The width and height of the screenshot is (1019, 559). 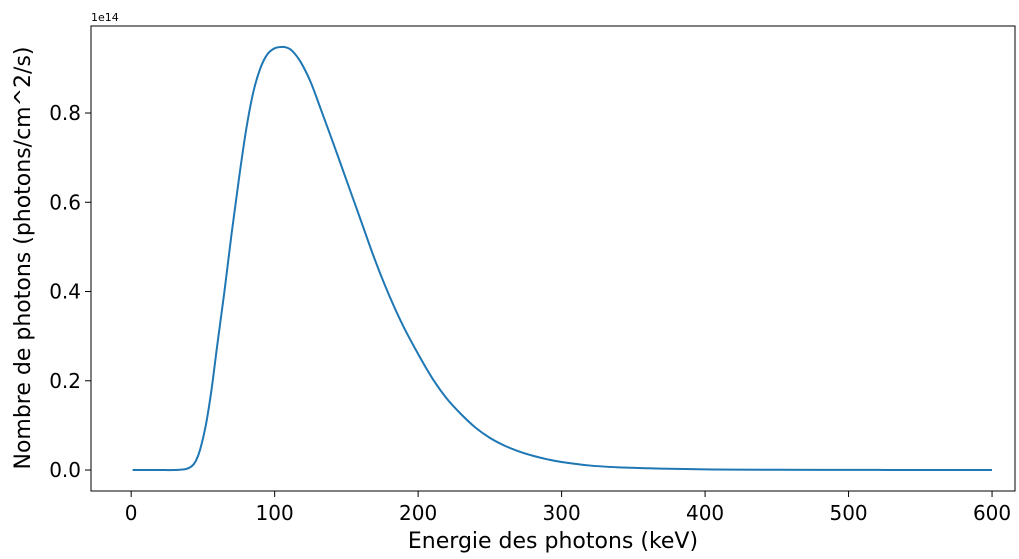 What do you see at coordinates (705, 513) in the screenshot?
I see `x-tick-label: 400` at bounding box center [705, 513].